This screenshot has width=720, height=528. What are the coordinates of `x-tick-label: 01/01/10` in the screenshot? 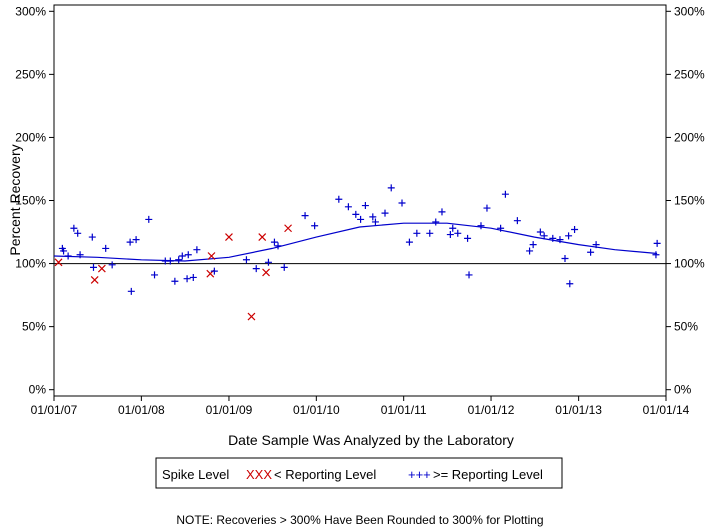 It's located at (316, 410).